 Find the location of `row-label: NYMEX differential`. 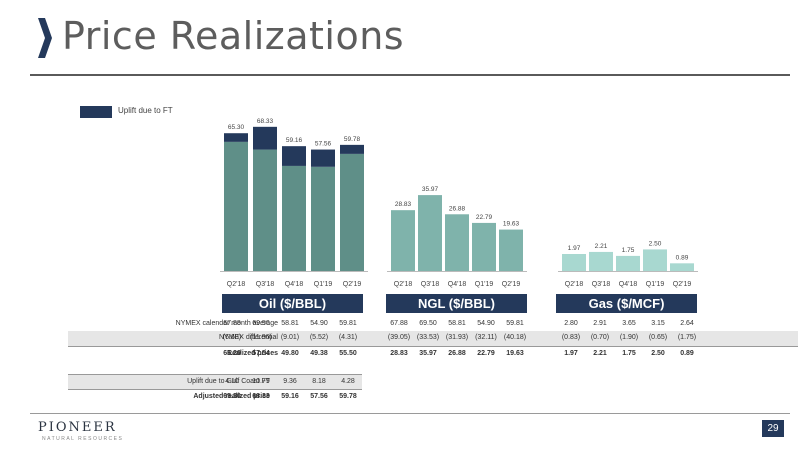

row-label: NYMEX differential is located at coordinates (248, 337).